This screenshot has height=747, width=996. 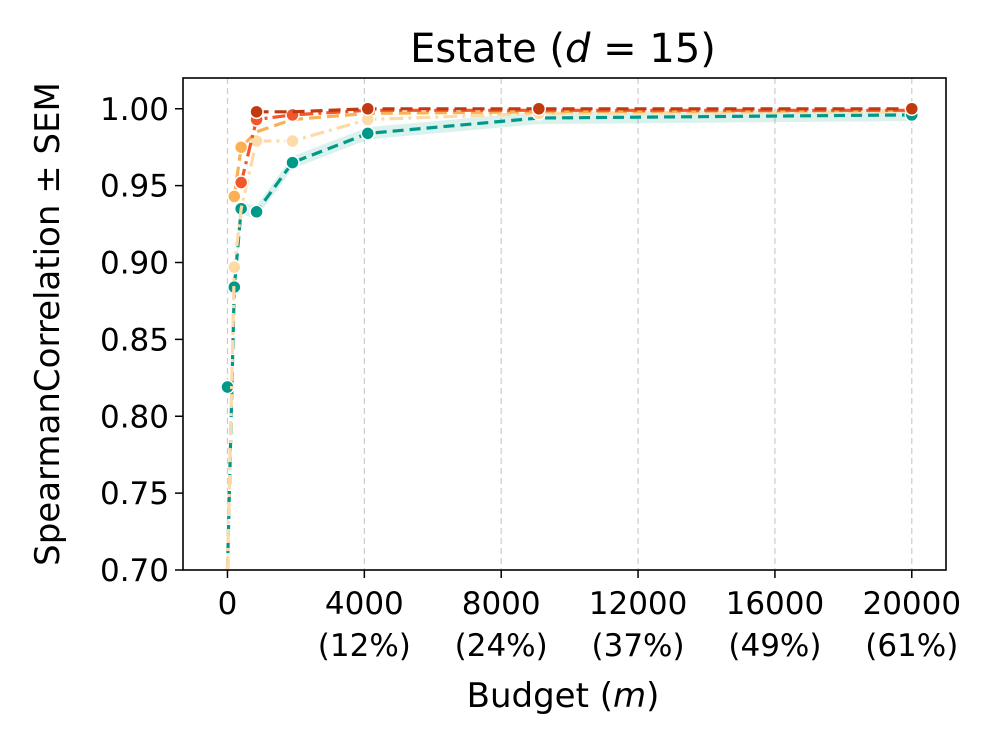 I want to click on x-tick-label-1: 4000, so click(x=364, y=604).